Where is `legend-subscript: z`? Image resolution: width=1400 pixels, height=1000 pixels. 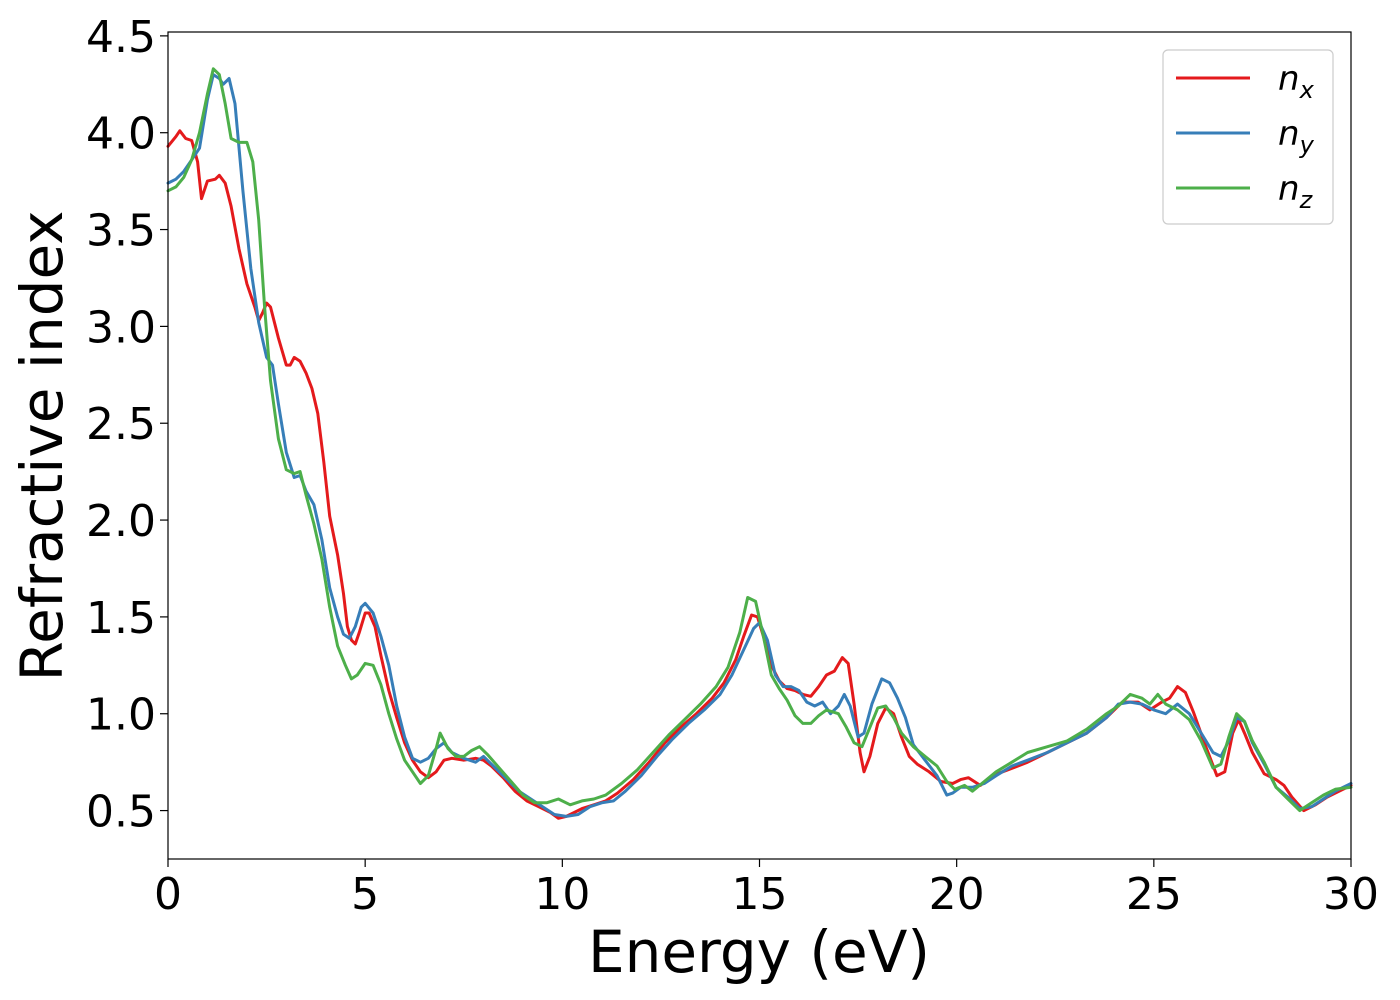
legend-subscript: z is located at coordinates (1306, 200).